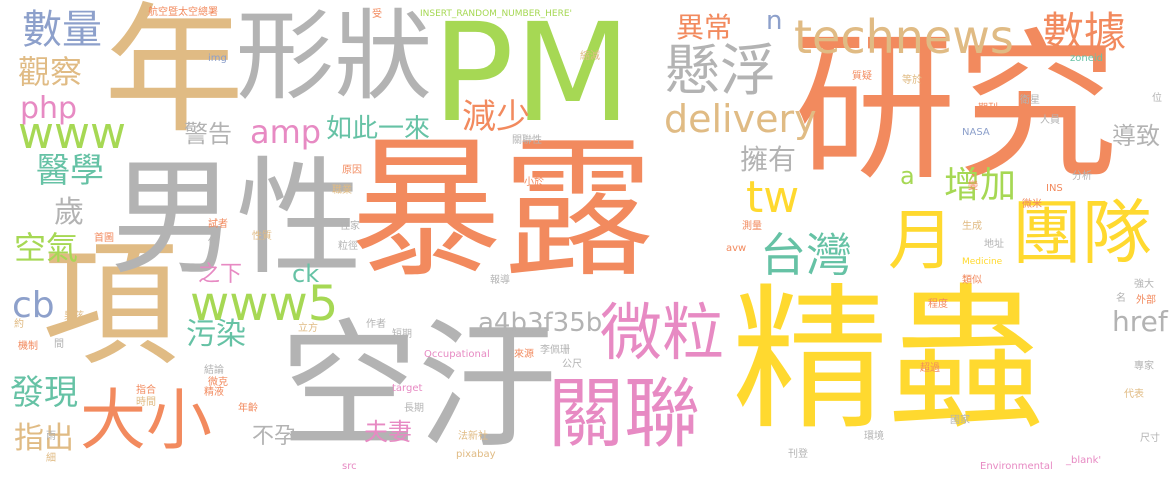  I want to click on word-amp: amp, so click(286, 132).